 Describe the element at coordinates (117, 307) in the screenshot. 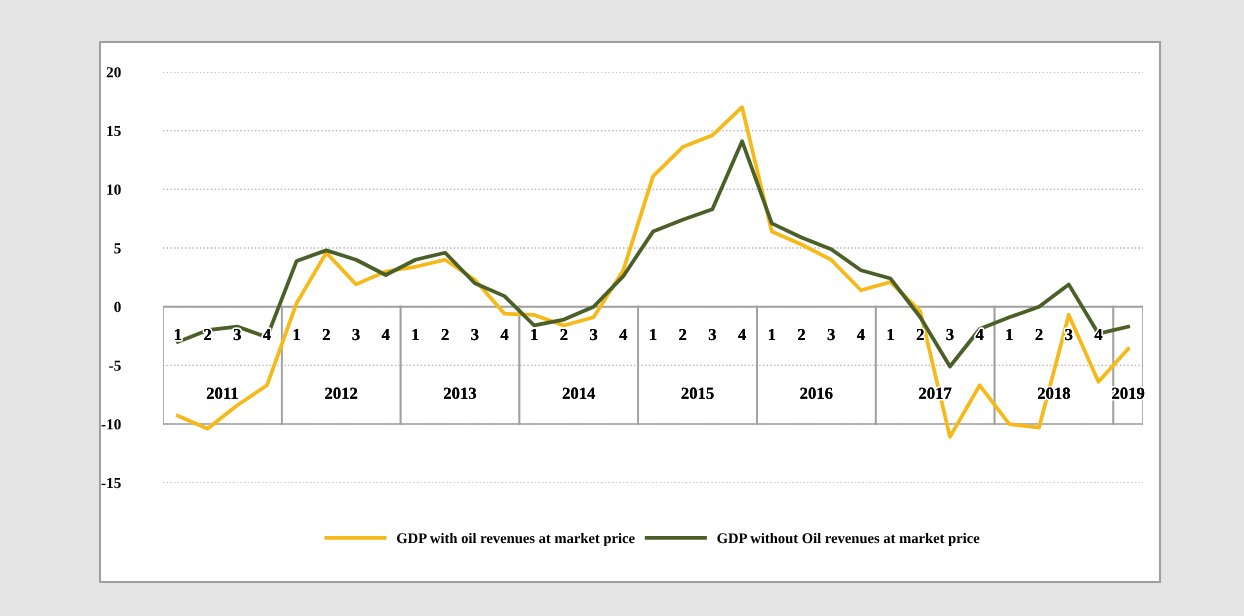

I see `y-tick-label: 0` at that location.